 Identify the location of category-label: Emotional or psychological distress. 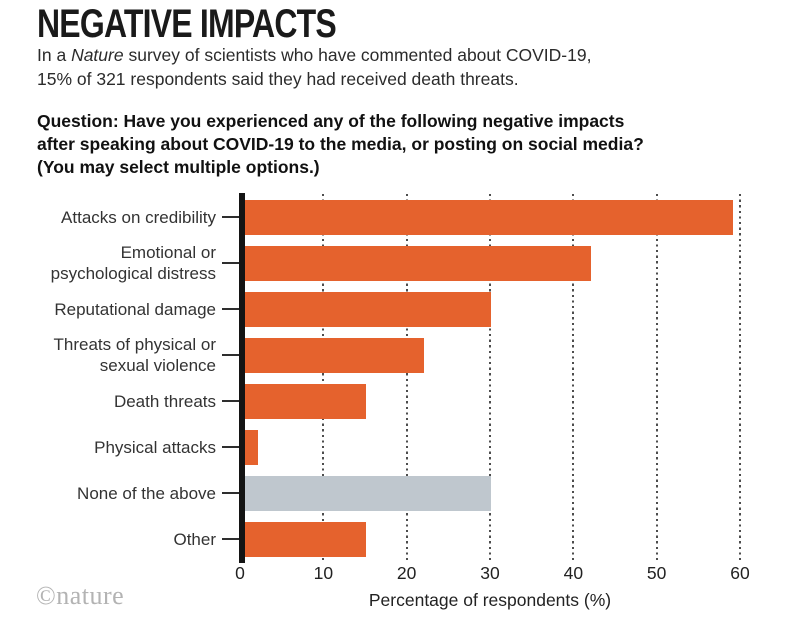
(133, 263).